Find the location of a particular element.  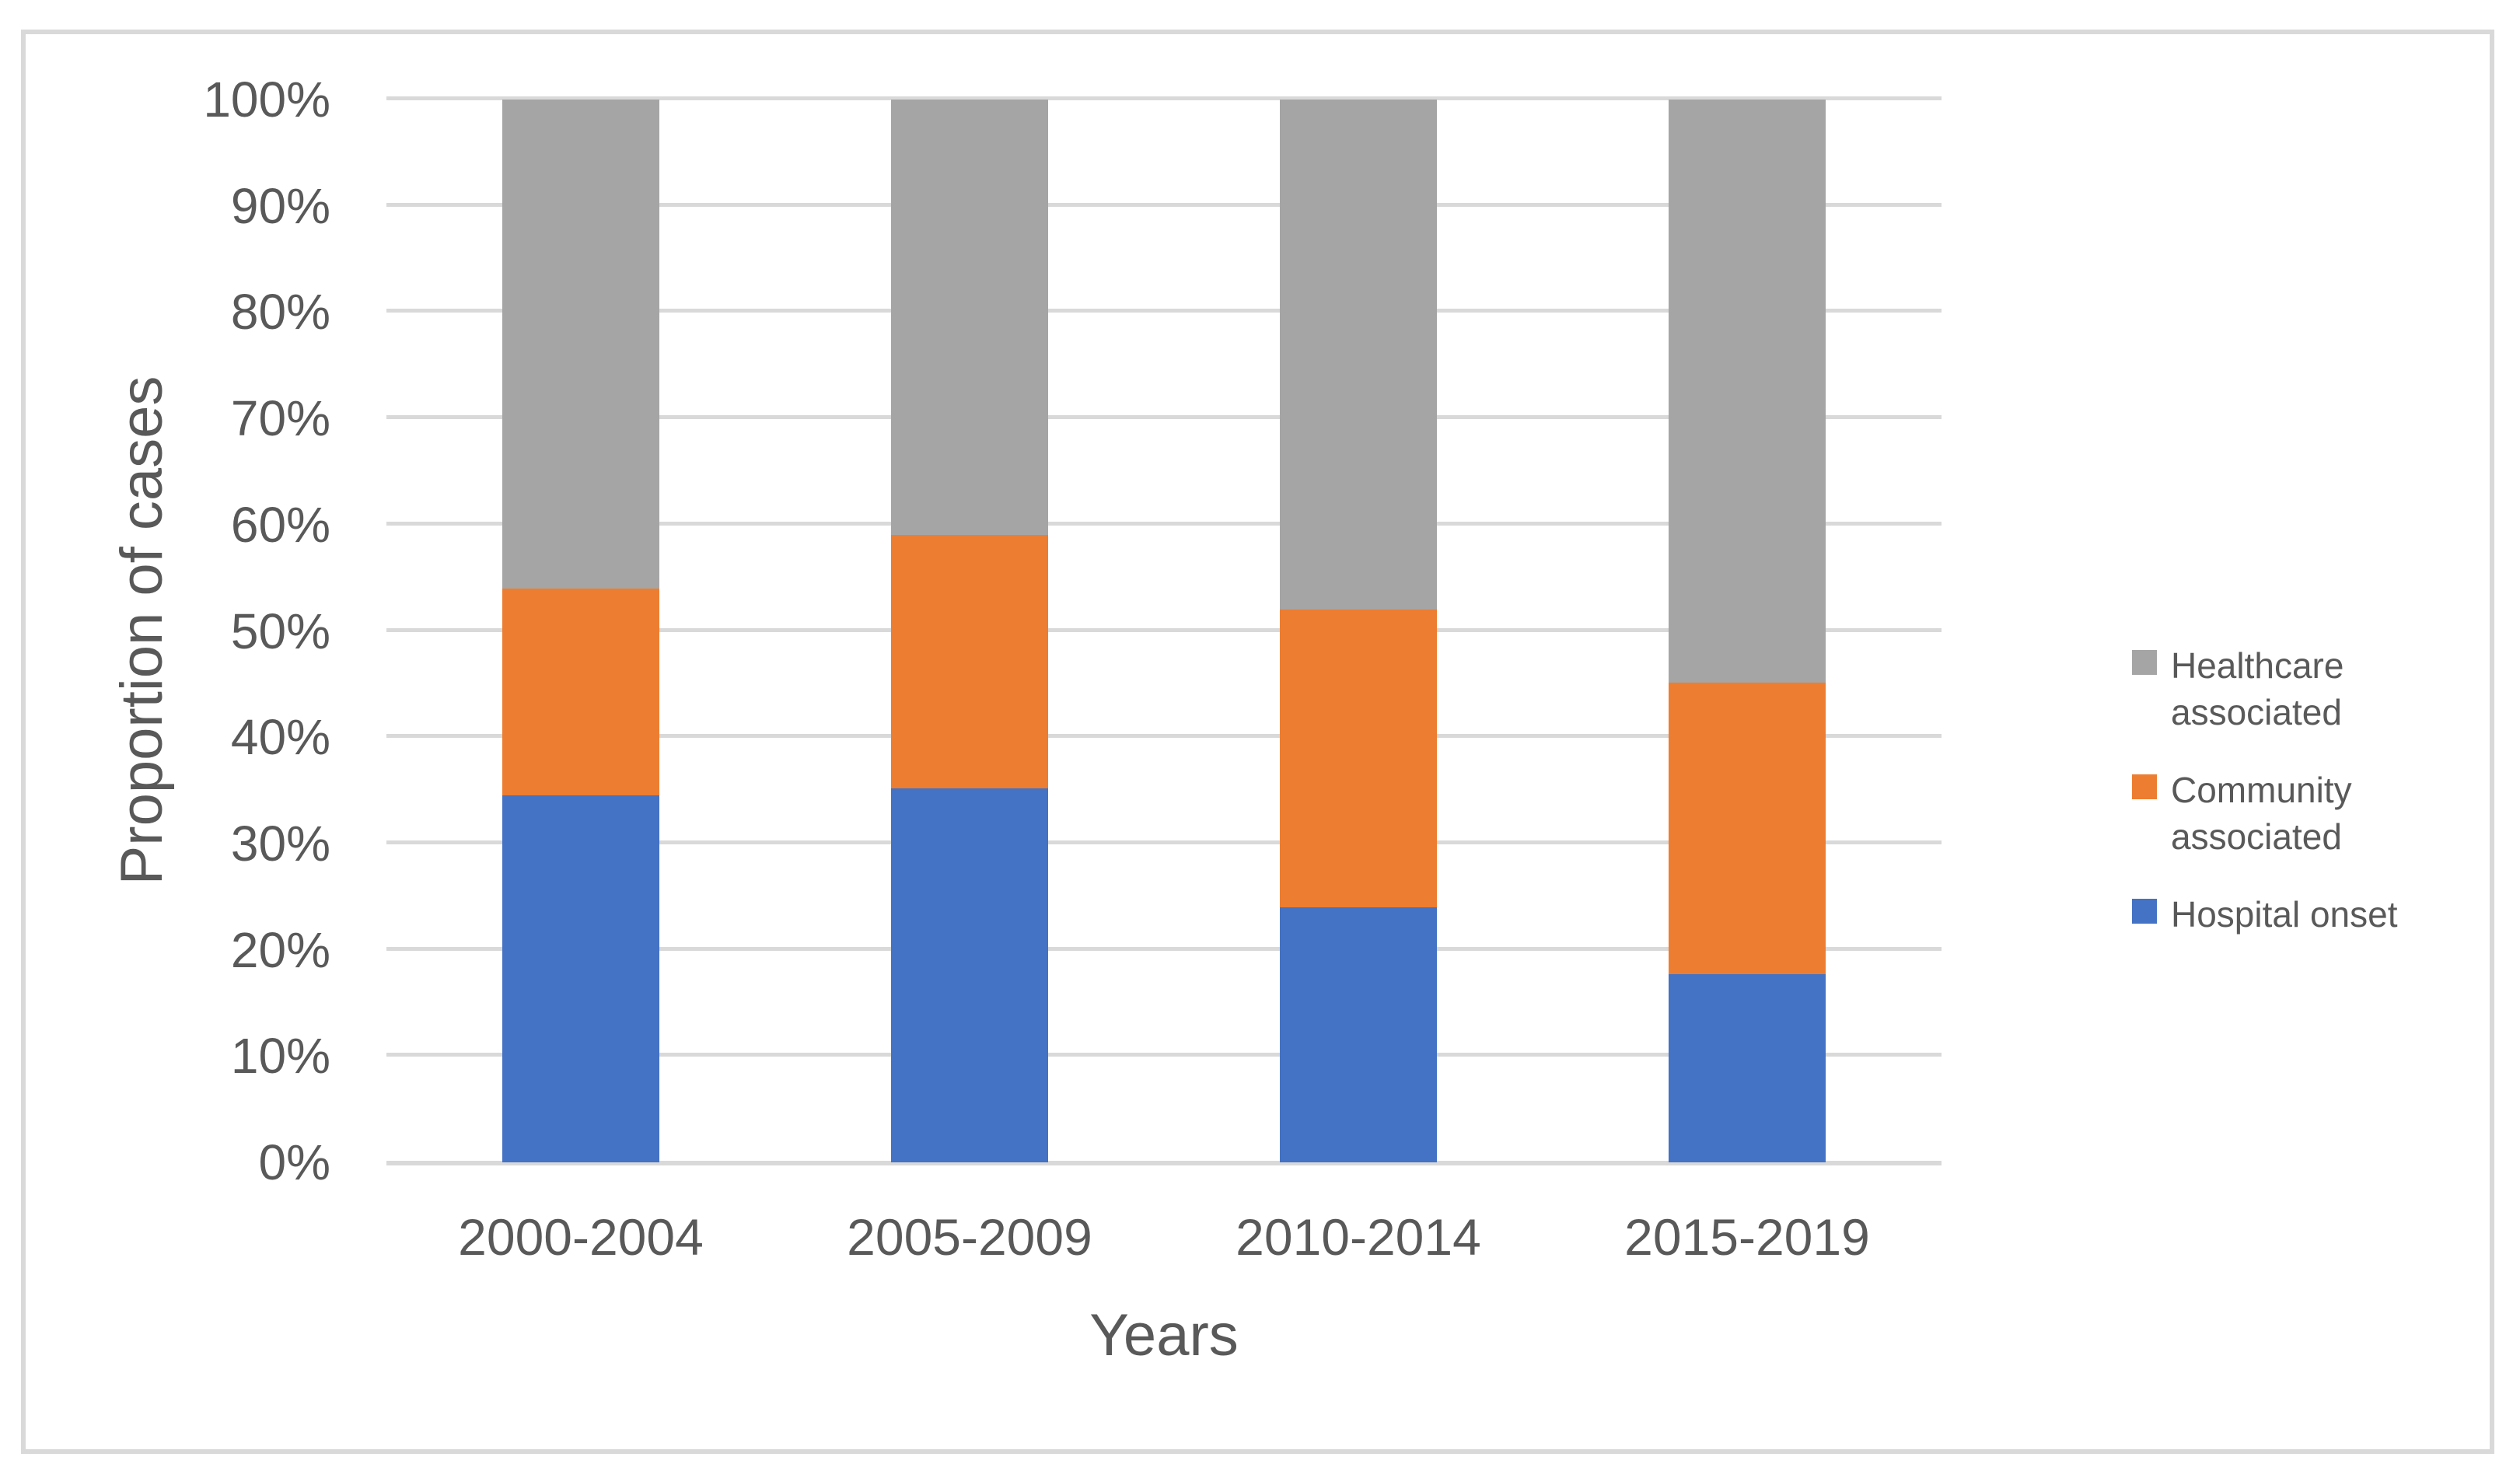

legend-item: Community associated is located at coordinates (2291, 813).